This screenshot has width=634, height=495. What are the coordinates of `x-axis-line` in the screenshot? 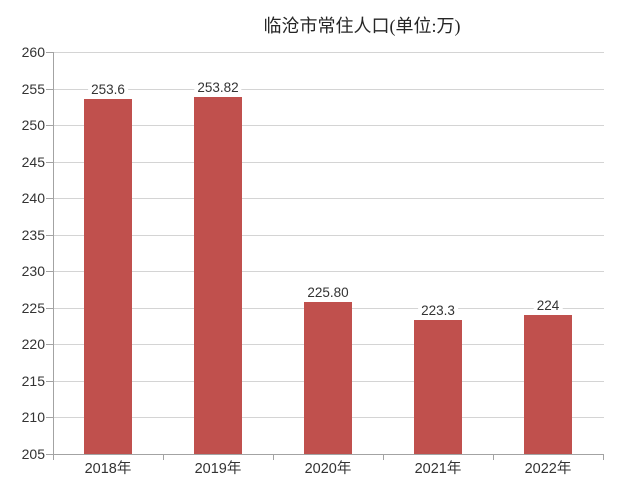 It's located at (328, 454).